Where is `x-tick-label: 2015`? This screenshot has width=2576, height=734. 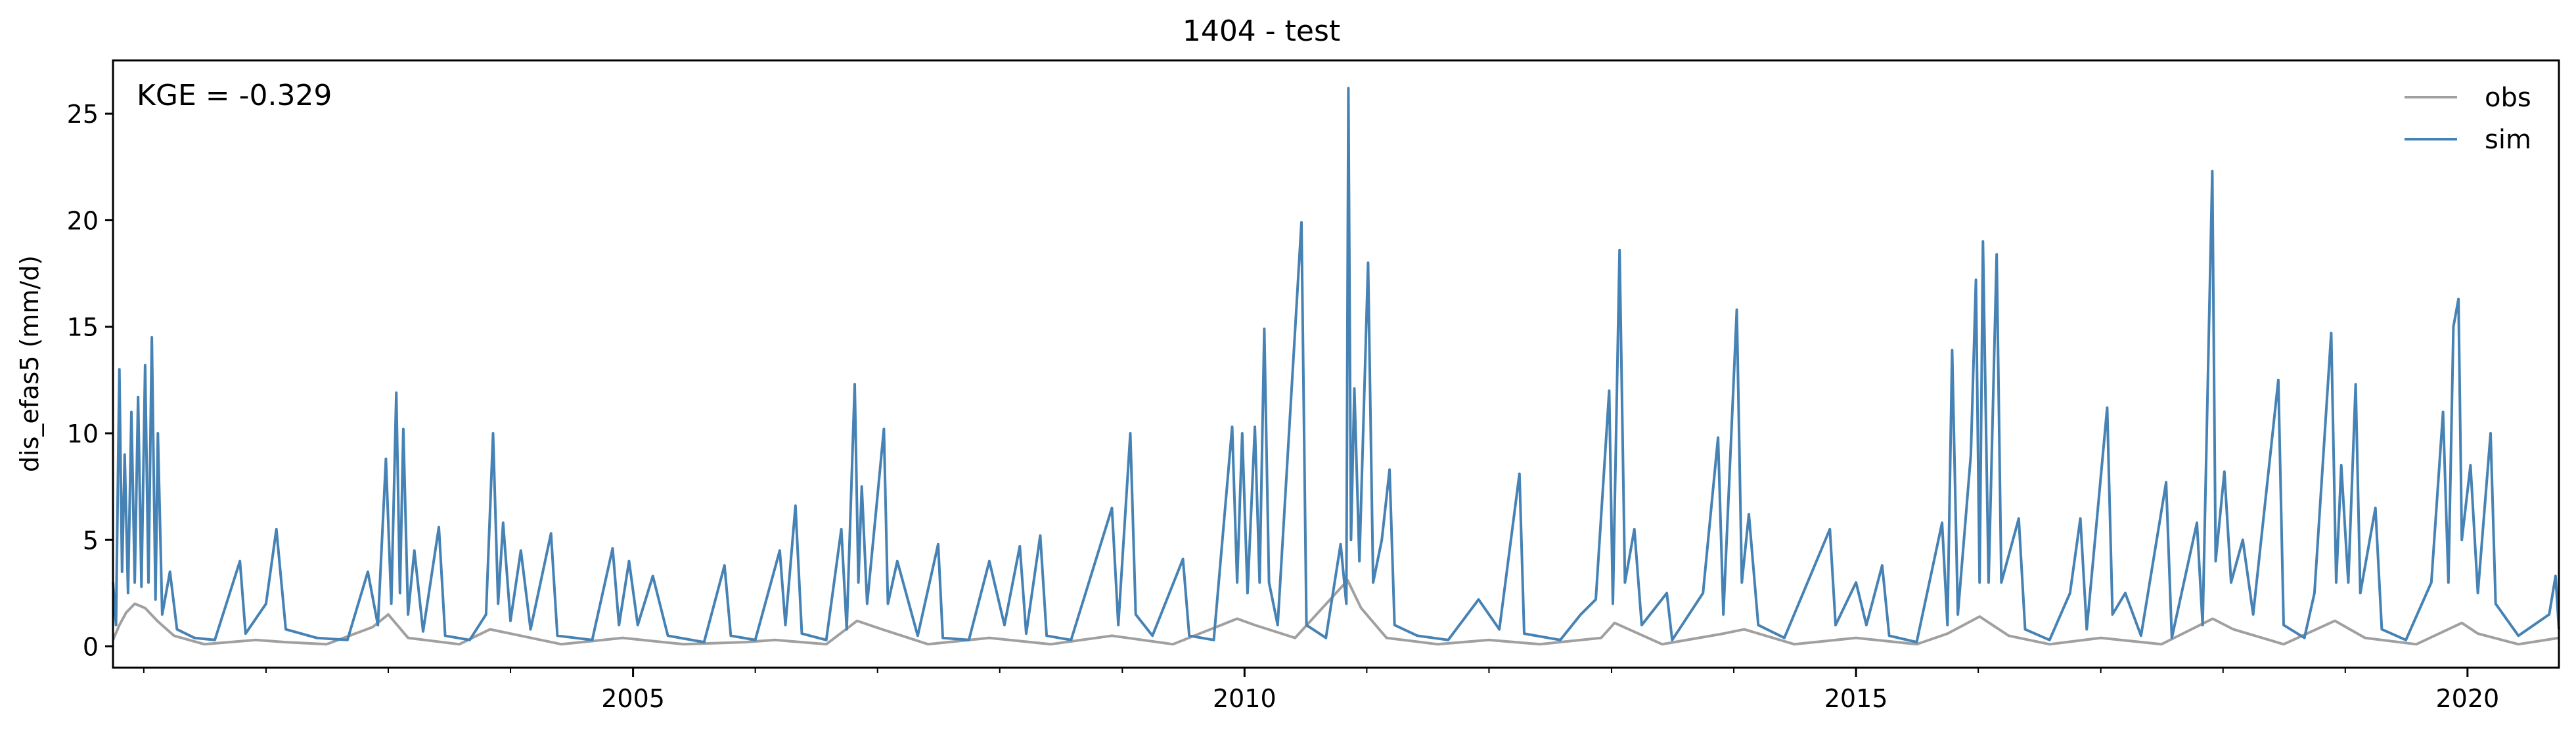 x-tick-label: 2015 is located at coordinates (1856, 698).